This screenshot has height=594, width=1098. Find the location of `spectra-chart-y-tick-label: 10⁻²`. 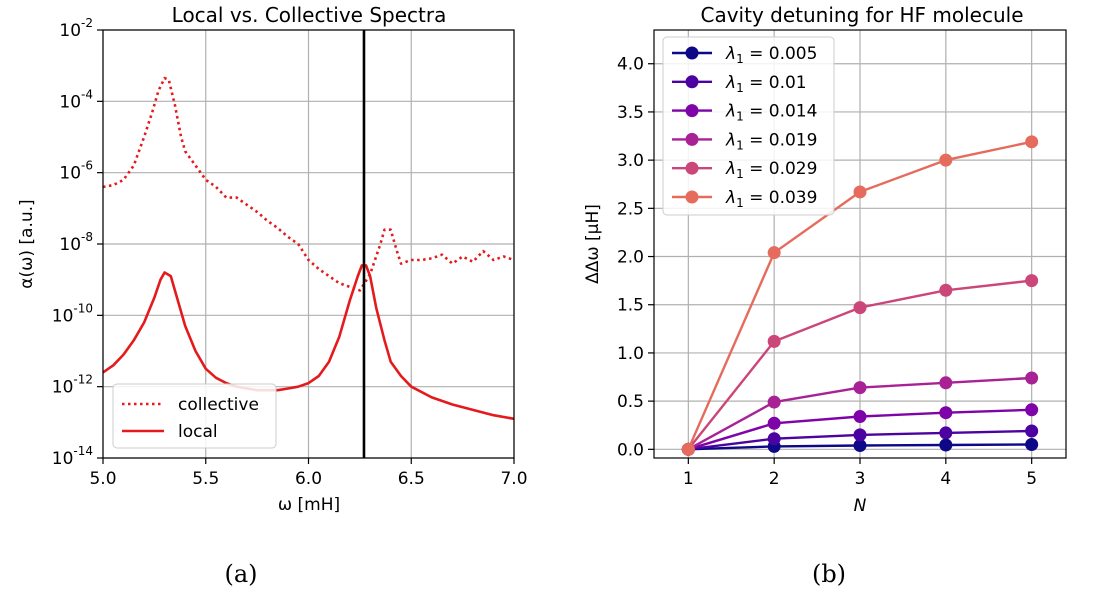

spectra-chart-y-tick-label: 10⁻² is located at coordinates (76, 28).